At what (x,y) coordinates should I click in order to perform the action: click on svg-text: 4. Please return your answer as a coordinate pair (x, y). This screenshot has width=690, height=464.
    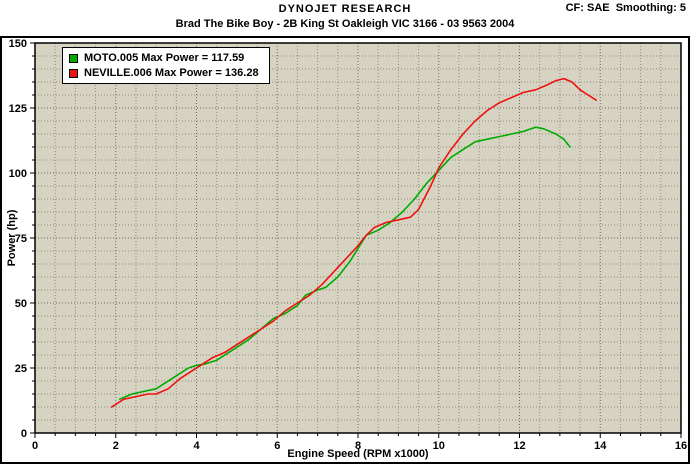
    Looking at the image, I should click on (196, 446).